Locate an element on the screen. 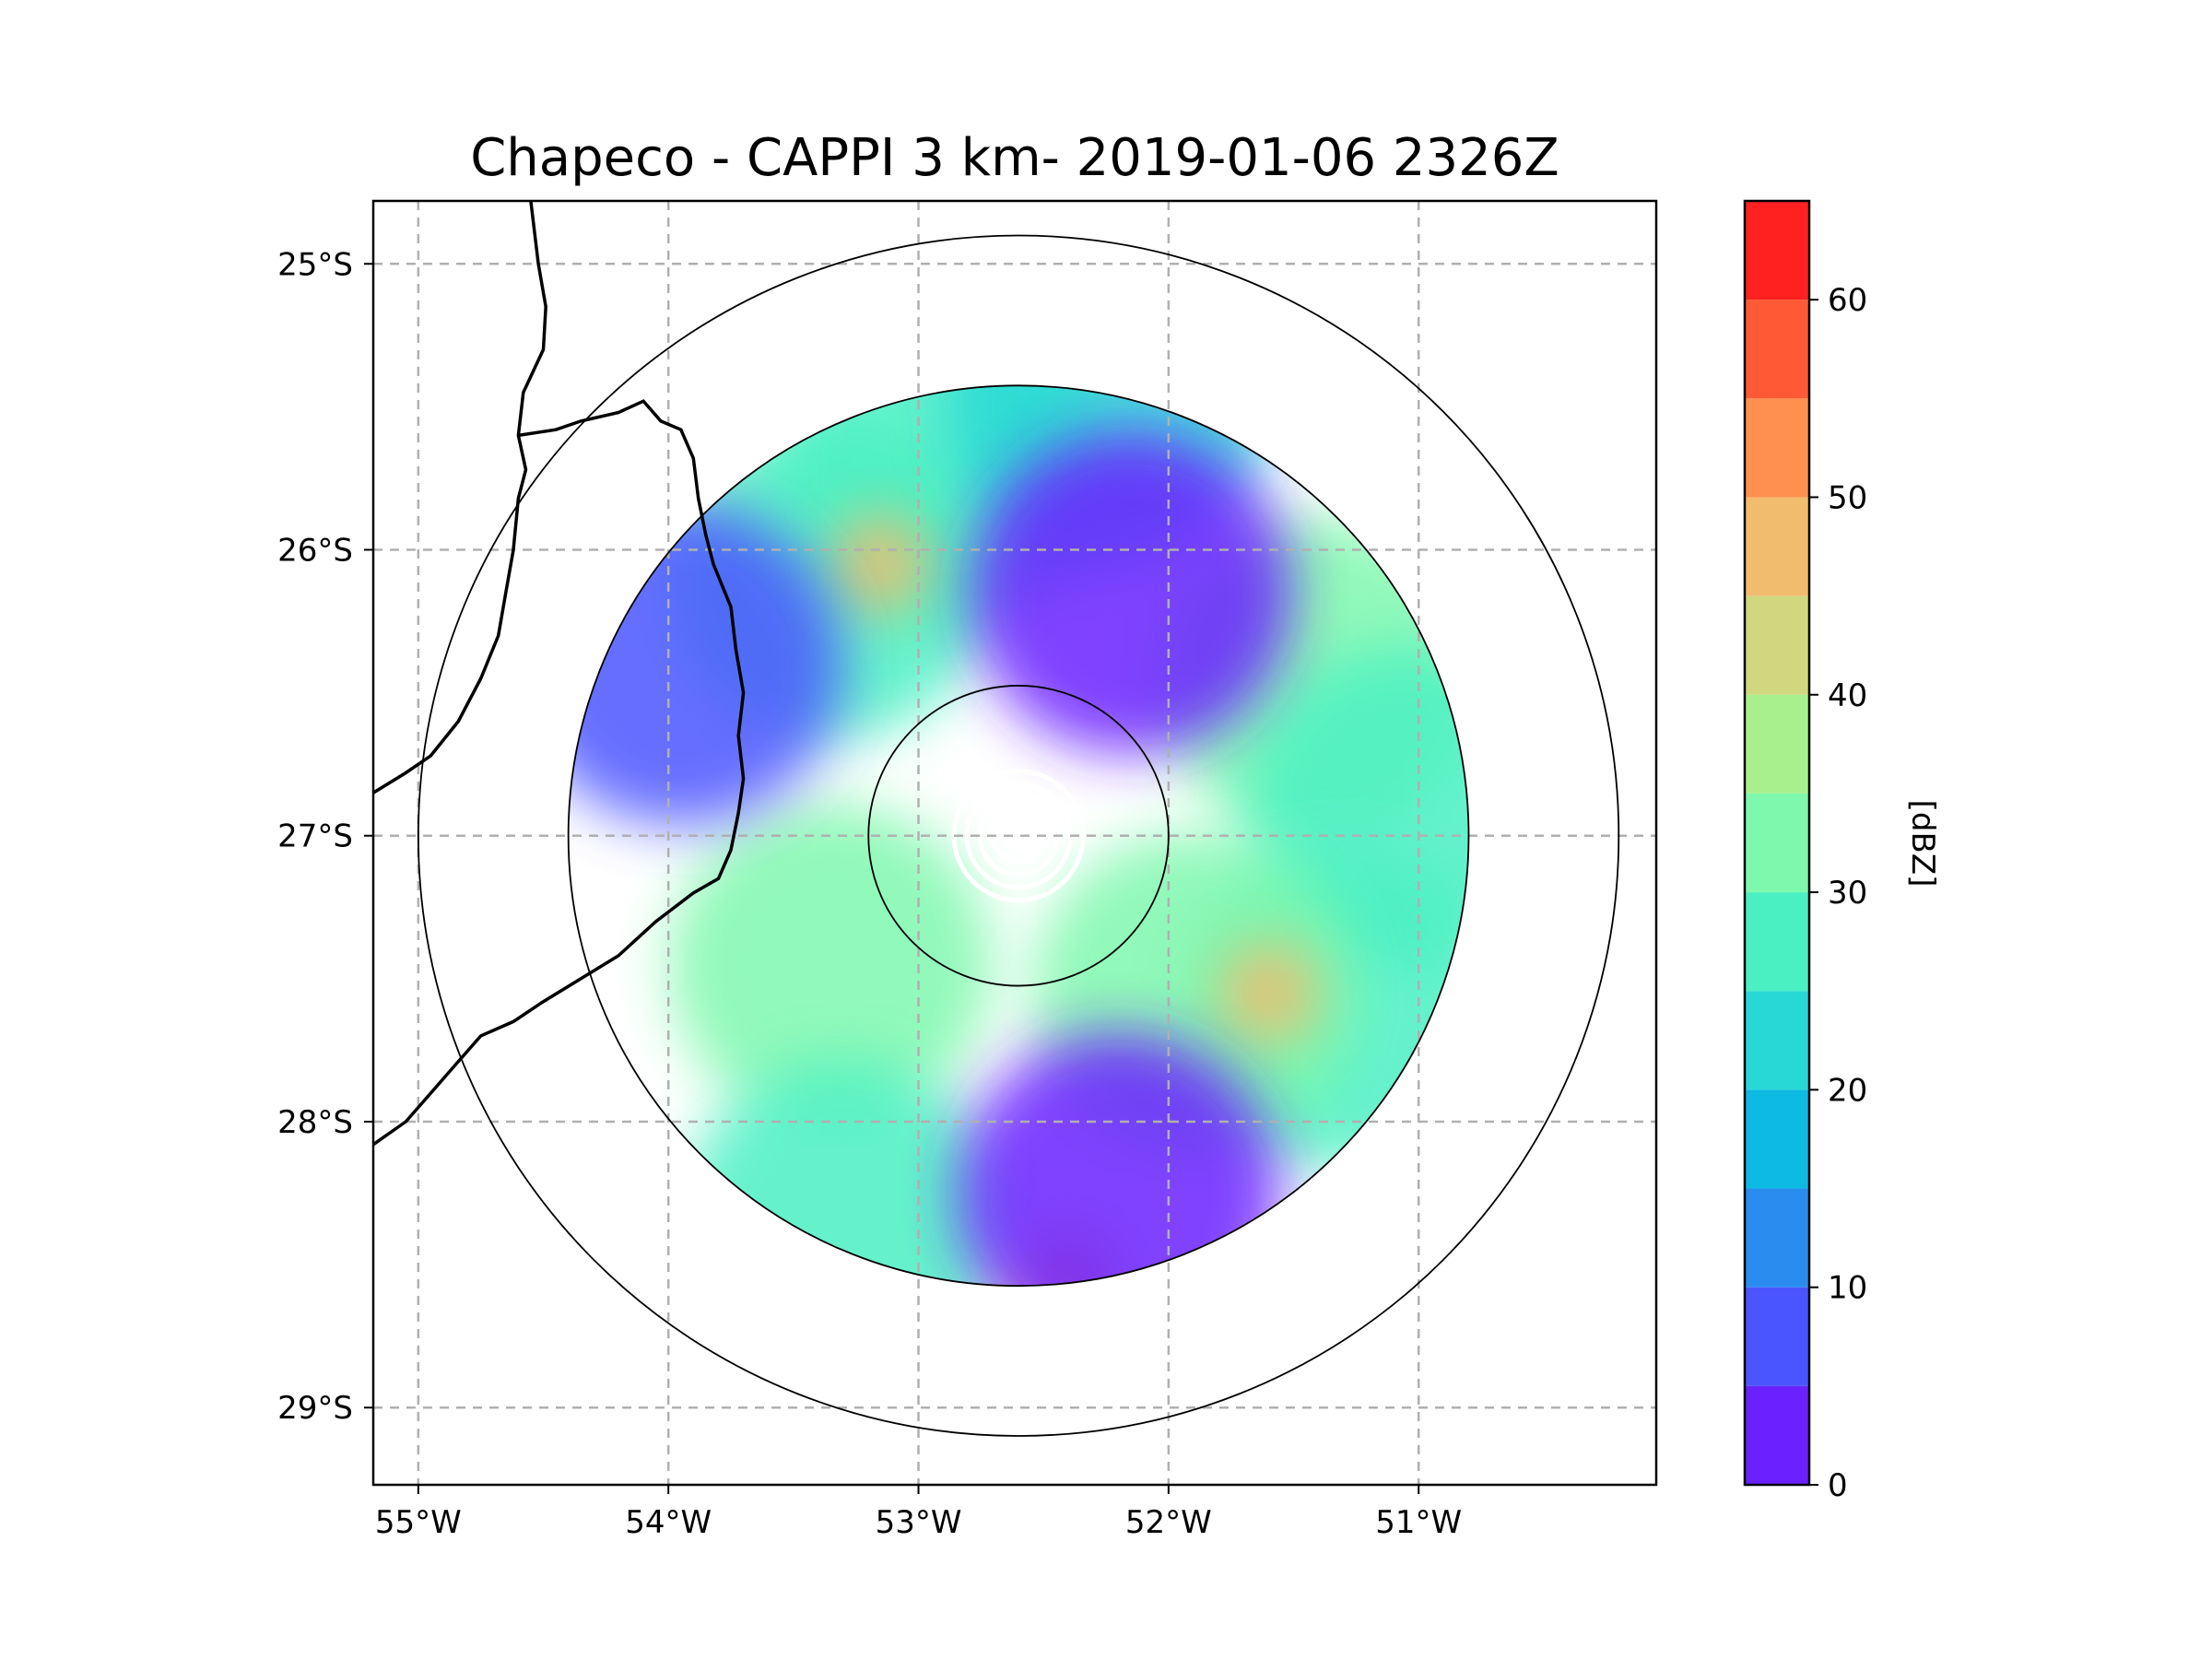 The width and height of the screenshot is (2212, 1659). colorbar-frame is located at coordinates (1777, 843).